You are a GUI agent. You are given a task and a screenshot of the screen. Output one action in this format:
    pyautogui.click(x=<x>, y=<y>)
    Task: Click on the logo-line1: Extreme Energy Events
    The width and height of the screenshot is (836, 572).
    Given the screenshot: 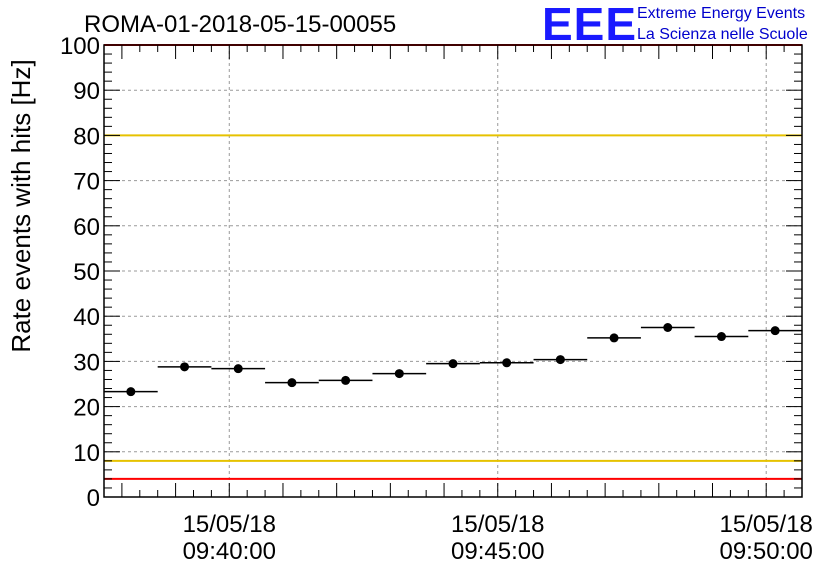 What is the action you would take?
    pyautogui.click(x=721, y=13)
    